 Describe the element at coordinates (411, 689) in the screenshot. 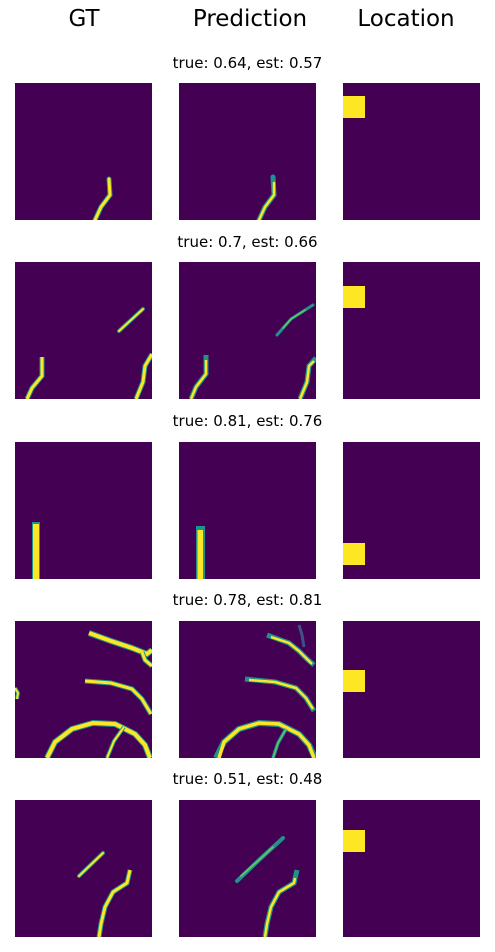

I see `row-4-location-image` at that location.